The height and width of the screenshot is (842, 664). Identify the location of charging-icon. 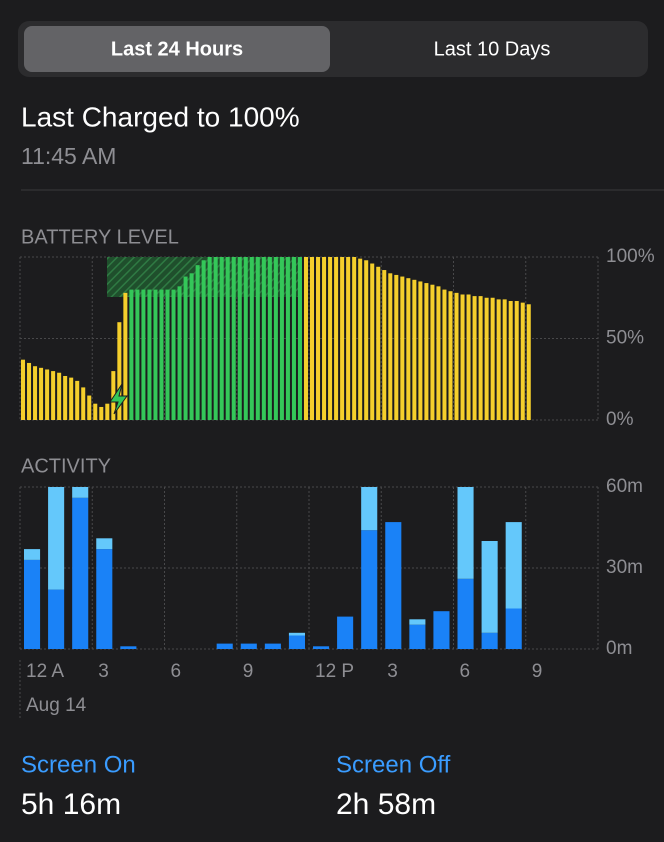
(118, 399).